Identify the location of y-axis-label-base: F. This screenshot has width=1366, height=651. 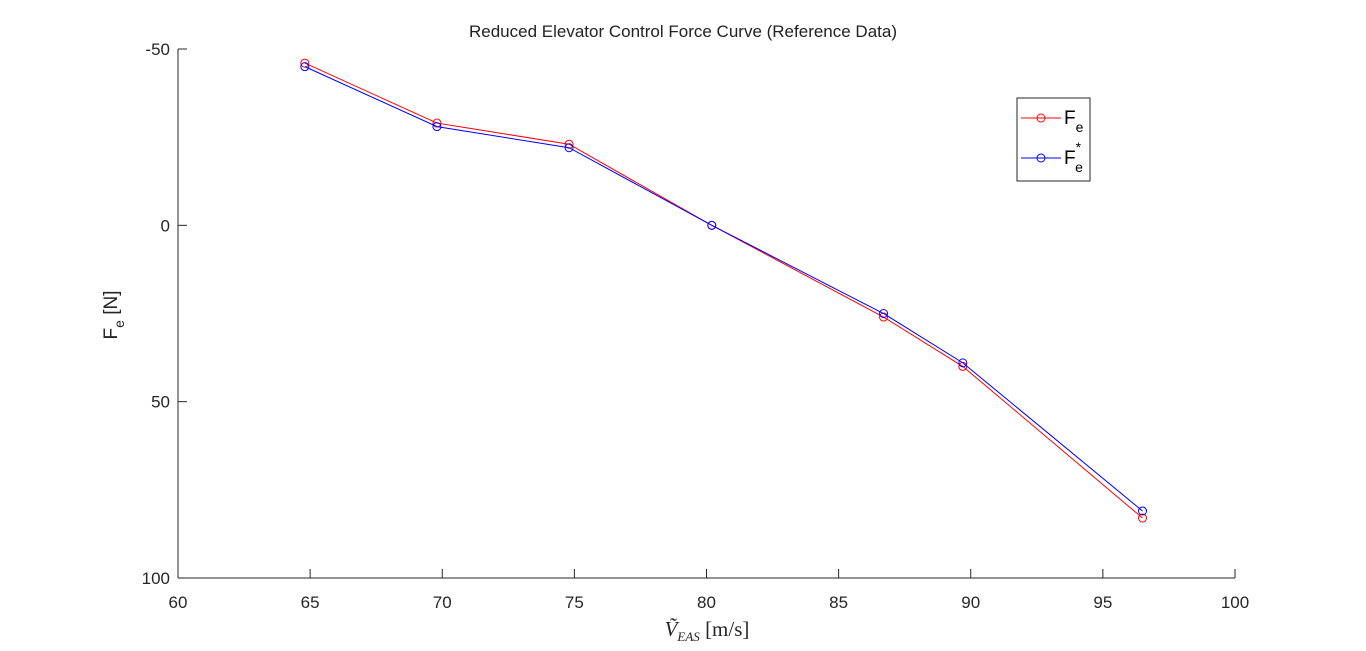
(111, 334).